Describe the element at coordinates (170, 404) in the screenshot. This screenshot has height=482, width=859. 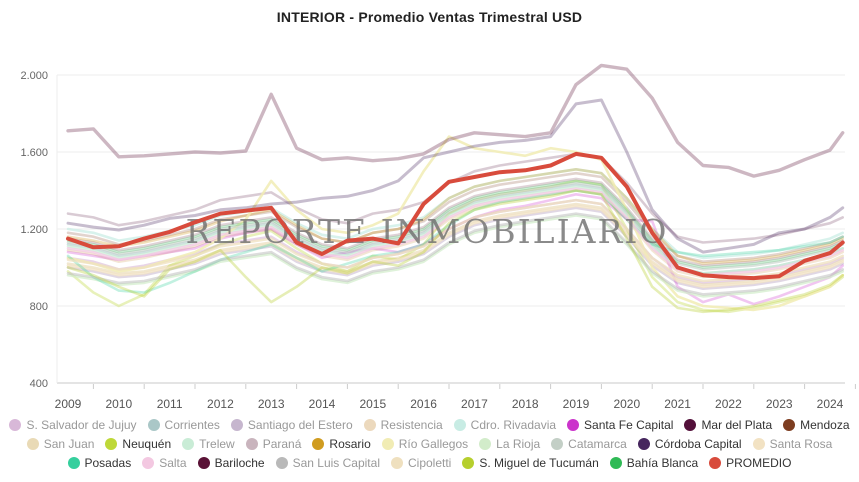
I see `x-axis-label-2011: 2011` at that location.